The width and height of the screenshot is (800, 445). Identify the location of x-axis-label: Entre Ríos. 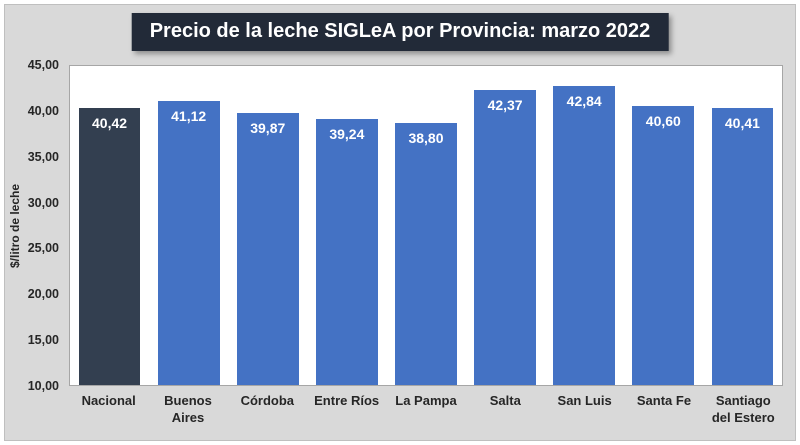
(347, 400).